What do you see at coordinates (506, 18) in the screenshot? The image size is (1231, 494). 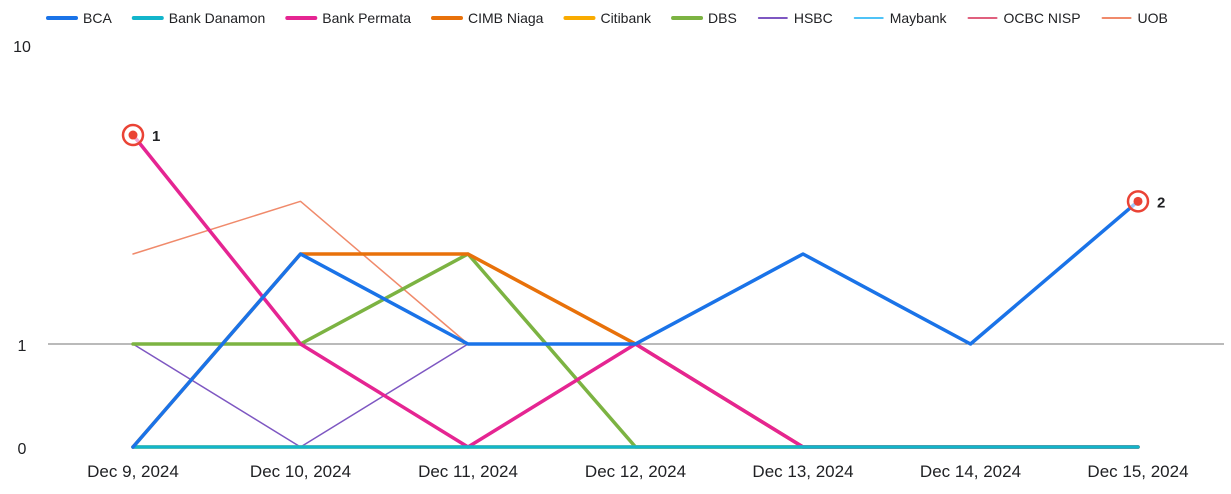 I see `legend-label-cimb-niaga: CIMB Niaga` at bounding box center [506, 18].